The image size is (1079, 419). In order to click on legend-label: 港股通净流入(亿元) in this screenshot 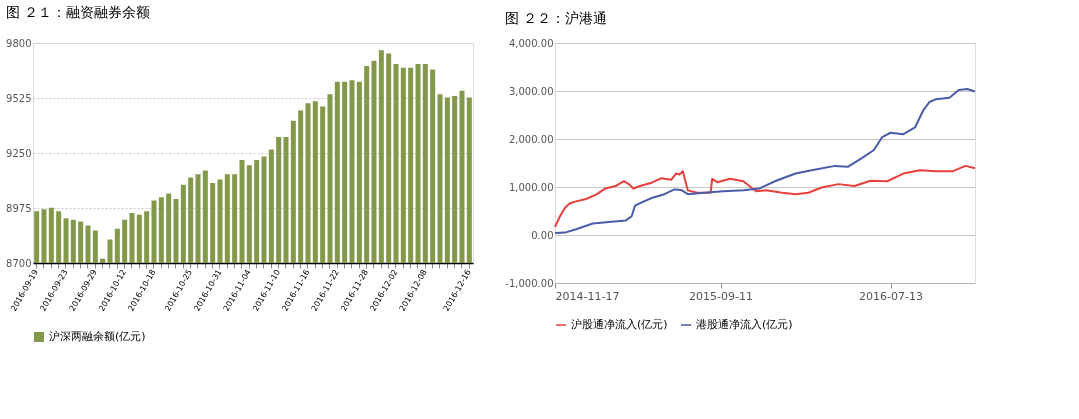, I will do `click(744, 324)`.